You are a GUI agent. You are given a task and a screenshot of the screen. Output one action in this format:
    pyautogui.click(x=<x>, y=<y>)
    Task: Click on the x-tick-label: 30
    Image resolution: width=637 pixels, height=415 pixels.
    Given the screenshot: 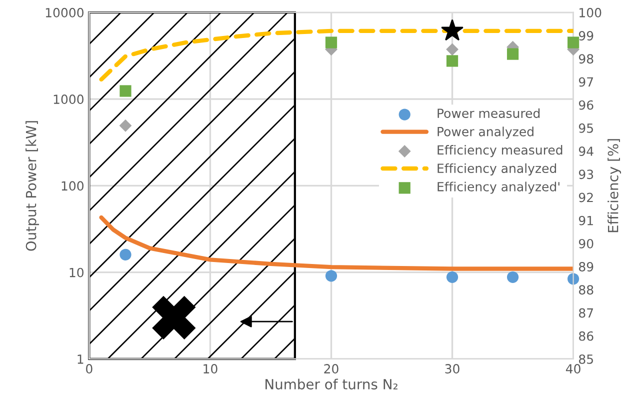 What is the action you would take?
    pyautogui.click(x=452, y=369)
    